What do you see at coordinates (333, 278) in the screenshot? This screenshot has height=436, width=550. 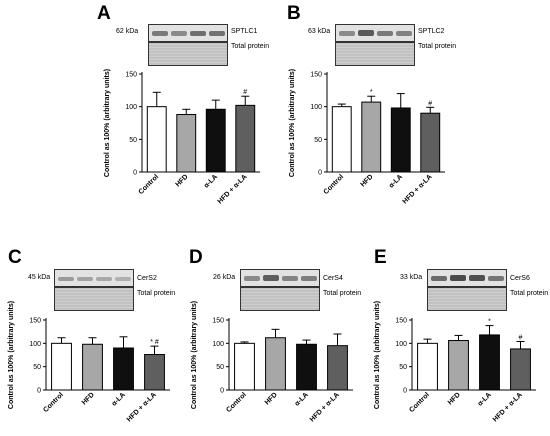 I see `panel-d-protein-label: CerS4` at bounding box center [333, 278].